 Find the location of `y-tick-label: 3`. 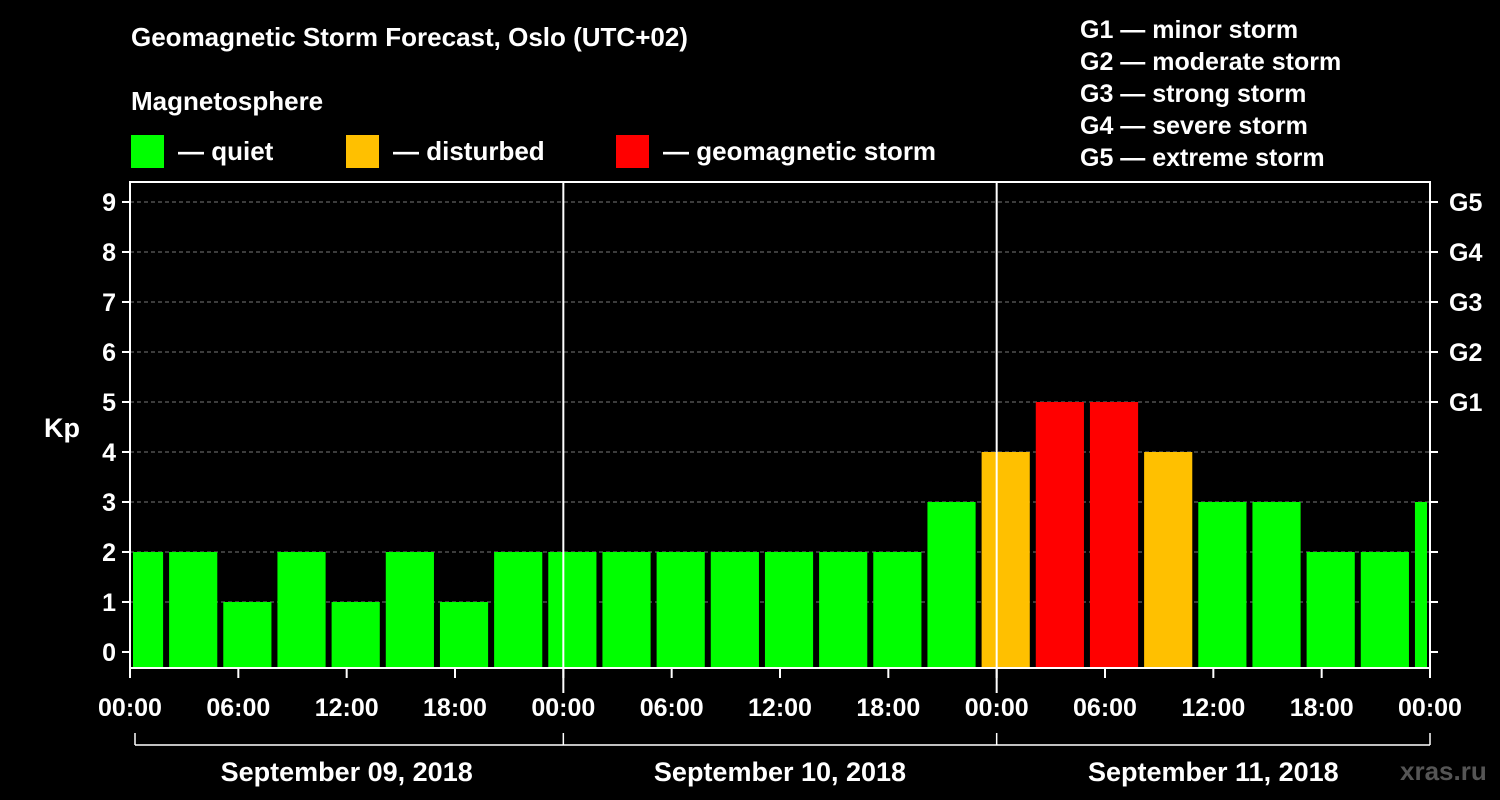

y-tick-label: 3 is located at coordinates (109, 503).